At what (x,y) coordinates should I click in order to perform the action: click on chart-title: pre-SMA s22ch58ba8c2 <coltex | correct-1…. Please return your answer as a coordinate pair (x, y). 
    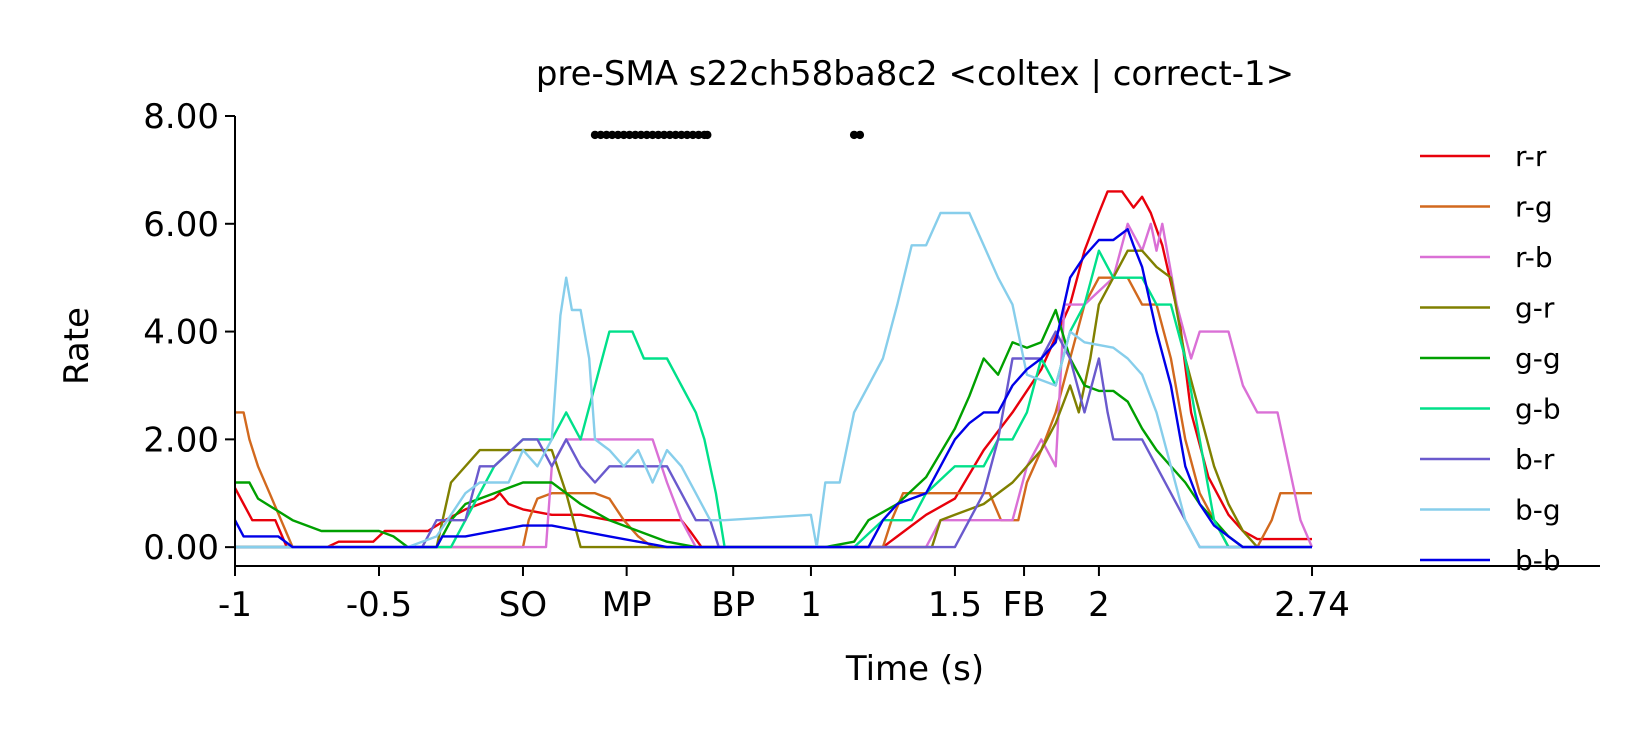
    Looking at the image, I should click on (915, 74).